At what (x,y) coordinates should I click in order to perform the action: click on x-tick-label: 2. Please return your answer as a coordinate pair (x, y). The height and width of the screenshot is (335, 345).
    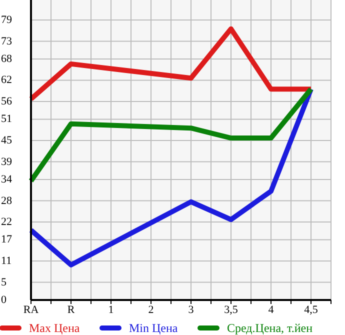
    Looking at the image, I should click on (151, 310).